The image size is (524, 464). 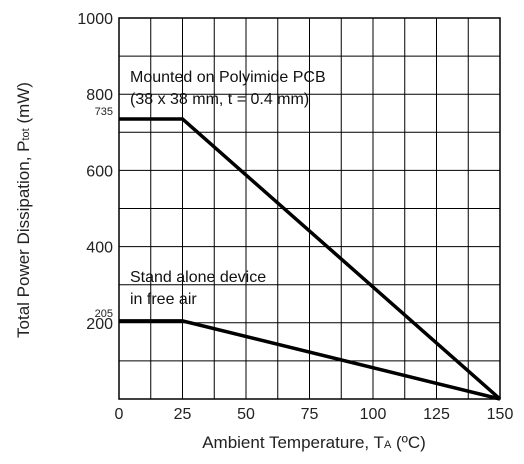 What do you see at coordinates (119, 414) in the screenshot?
I see `x-tick-label: 0` at bounding box center [119, 414].